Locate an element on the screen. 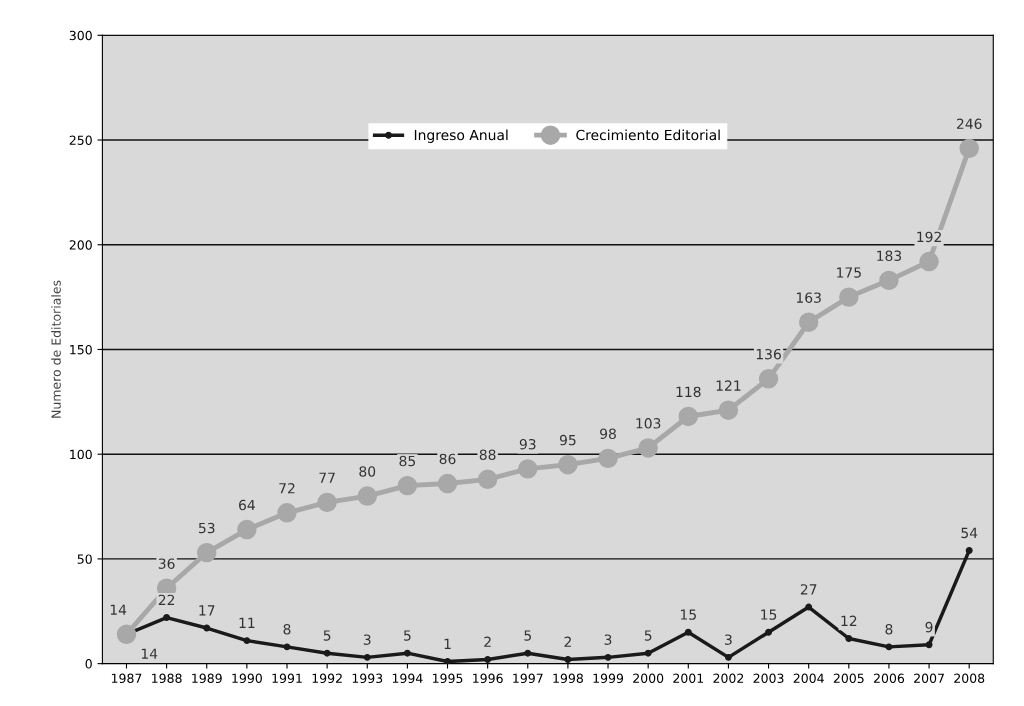  data-label: 36 is located at coordinates (166, 563).